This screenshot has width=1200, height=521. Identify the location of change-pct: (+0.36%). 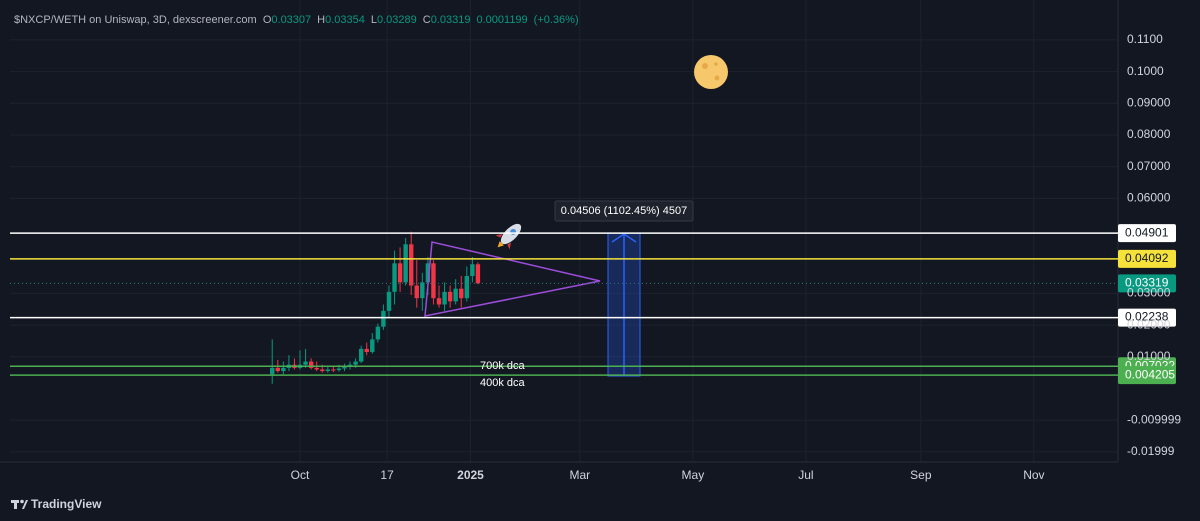
(556, 20).